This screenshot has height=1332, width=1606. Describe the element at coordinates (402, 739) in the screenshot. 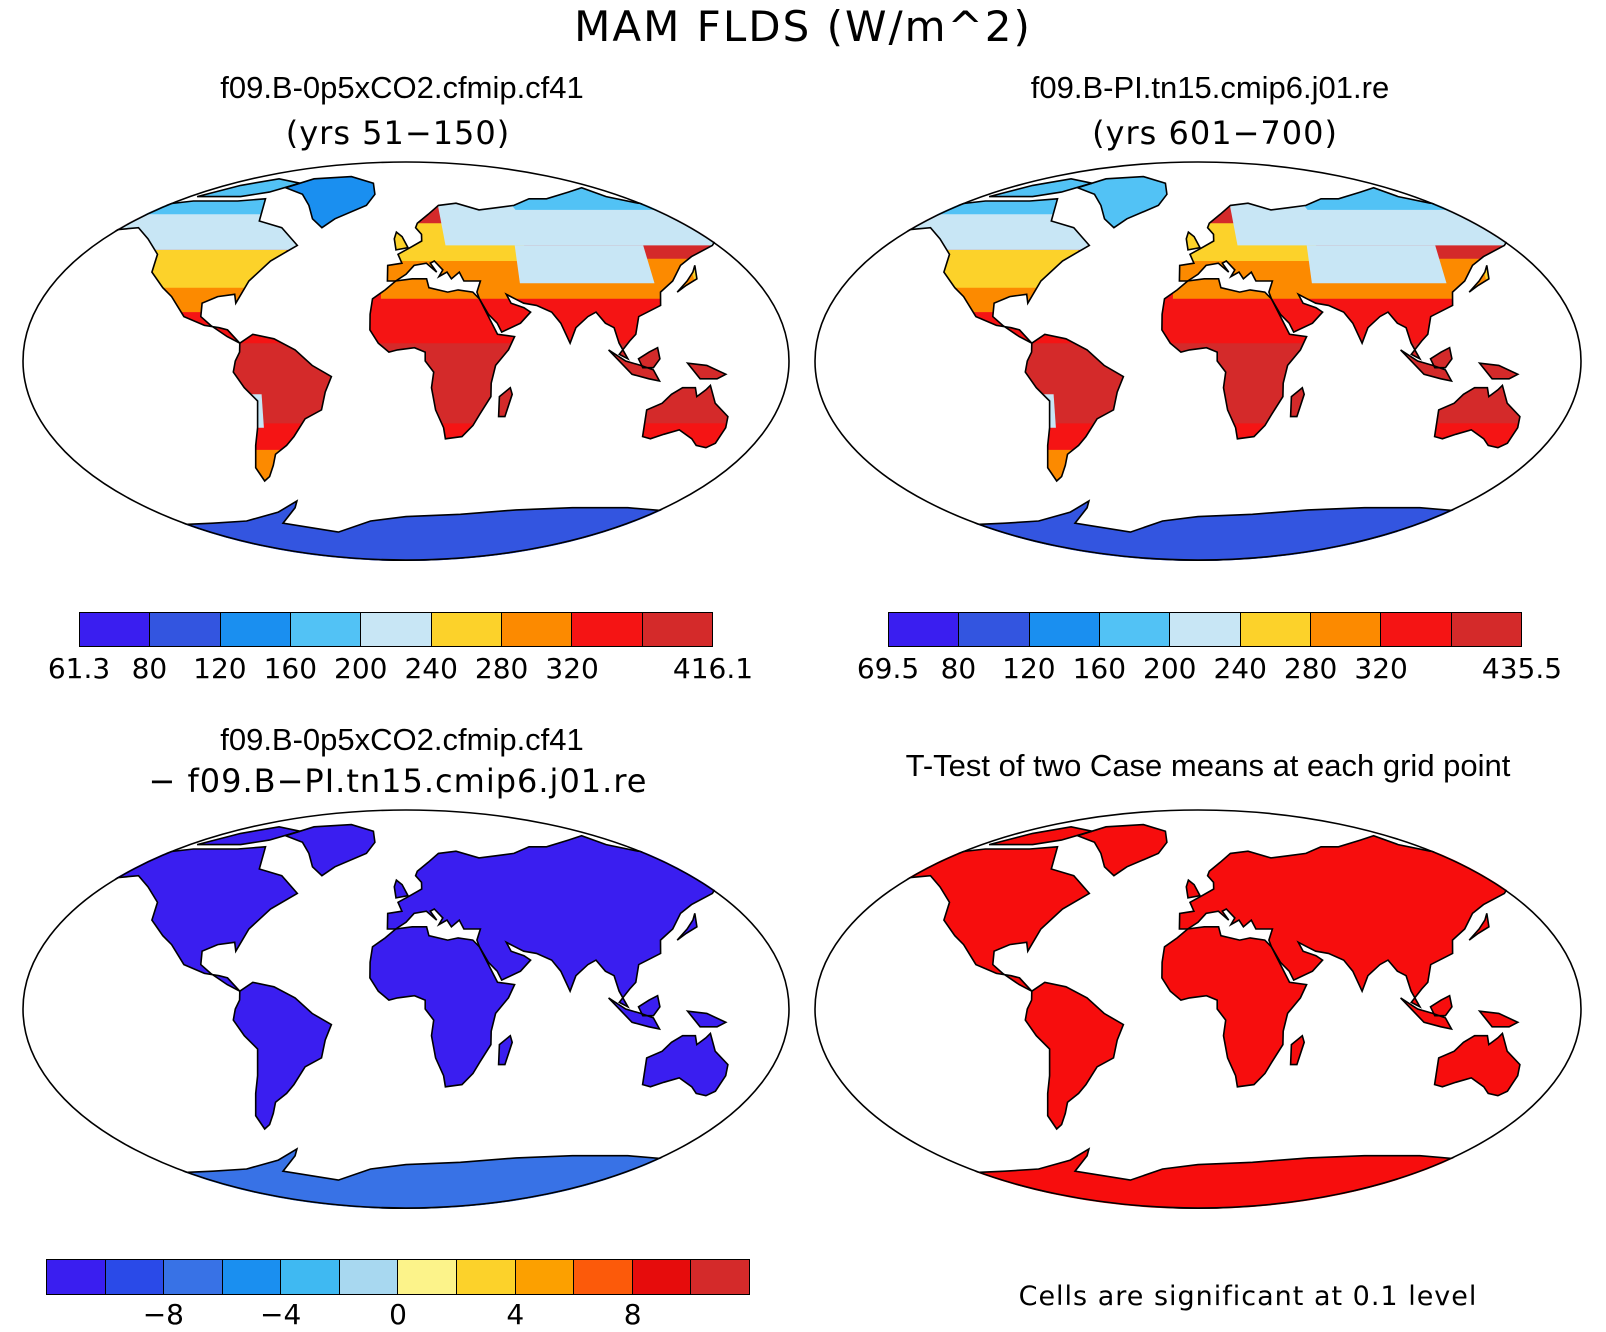

I see `panel-3-title: f09.B-0p5xCO2.cfmip.cf41` at that location.